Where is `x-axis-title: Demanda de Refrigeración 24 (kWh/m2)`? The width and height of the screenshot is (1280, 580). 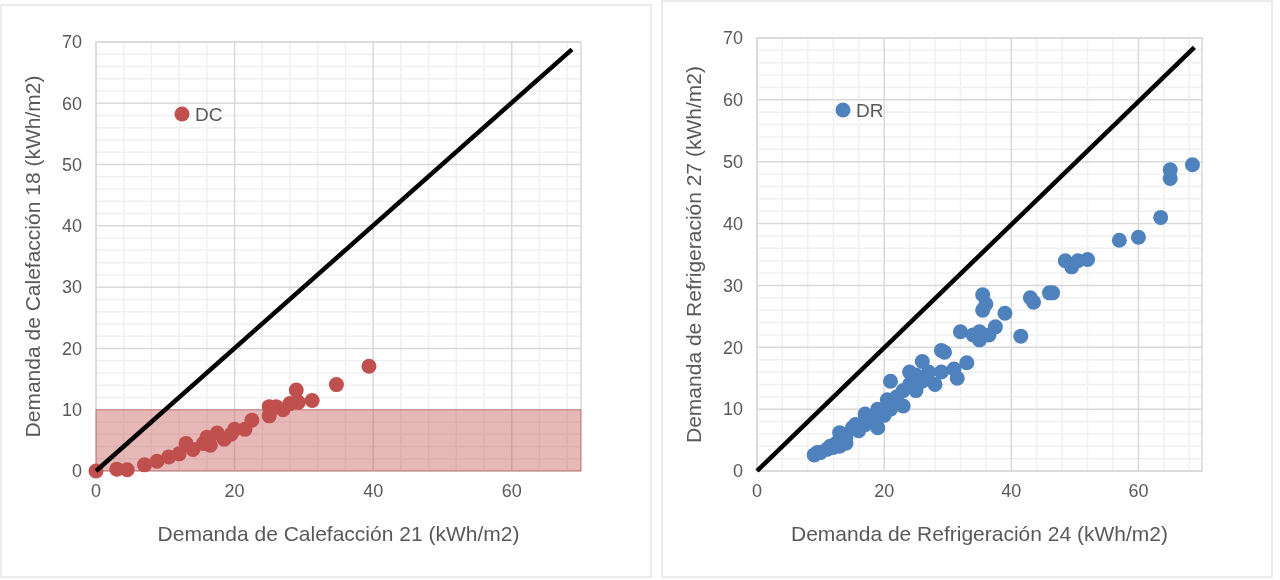
x-axis-title: Demanda de Refrigeración 24 (kWh/m2) is located at coordinates (979, 533).